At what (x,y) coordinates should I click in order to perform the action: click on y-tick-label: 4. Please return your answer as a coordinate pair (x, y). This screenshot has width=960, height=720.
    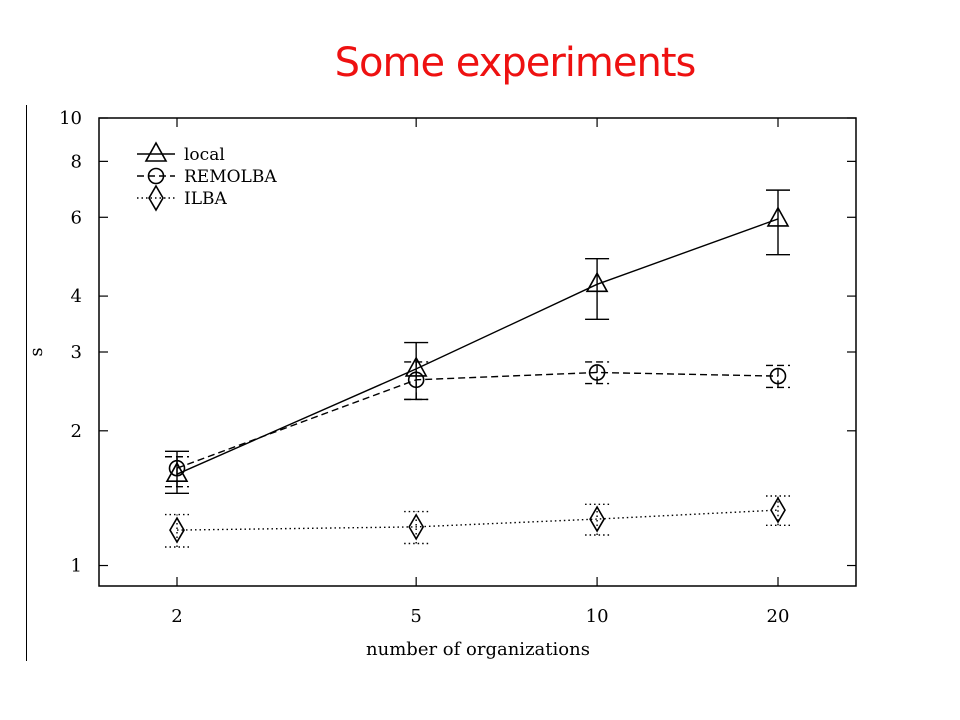
    Looking at the image, I should click on (76, 296).